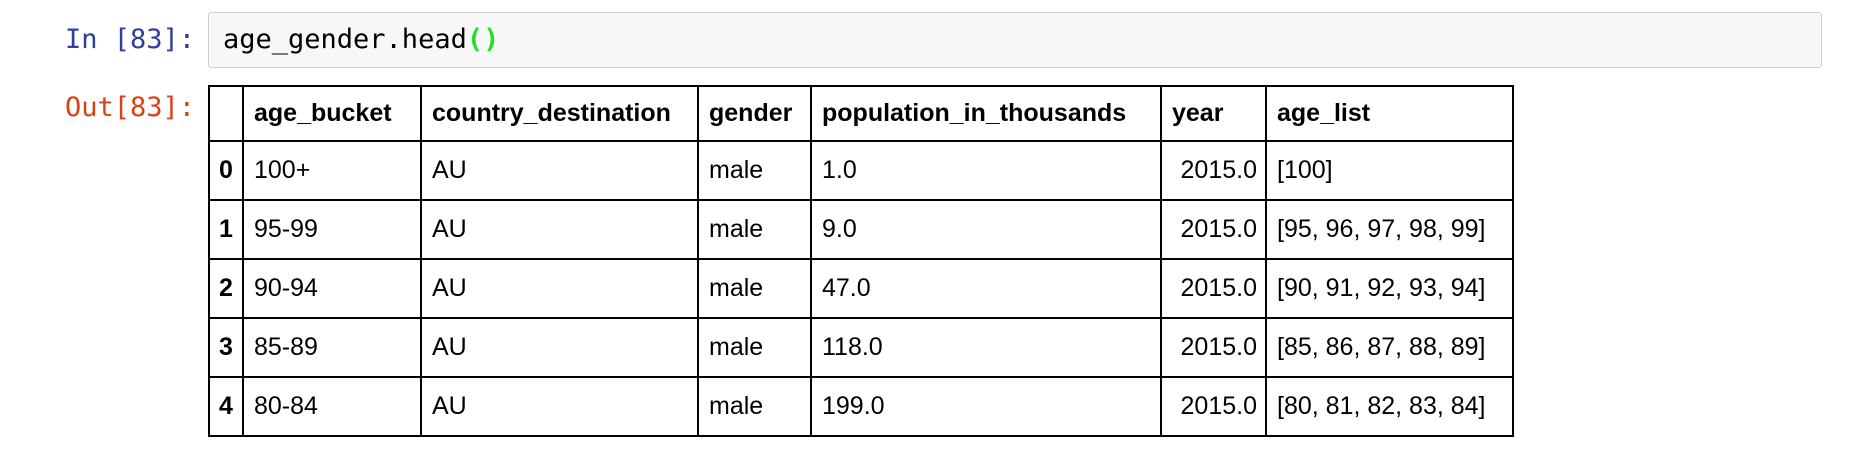  What do you see at coordinates (345, 39) in the screenshot?
I see `code-text: age_gender.head` at bounding box center [345, 39].